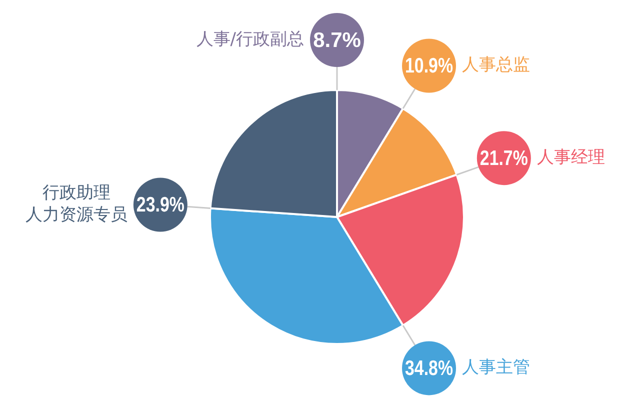  What do you see at coordinates (429, 66) in the screenshot?
I see `data-label: 10.9%` at bounding box center [429, 66].